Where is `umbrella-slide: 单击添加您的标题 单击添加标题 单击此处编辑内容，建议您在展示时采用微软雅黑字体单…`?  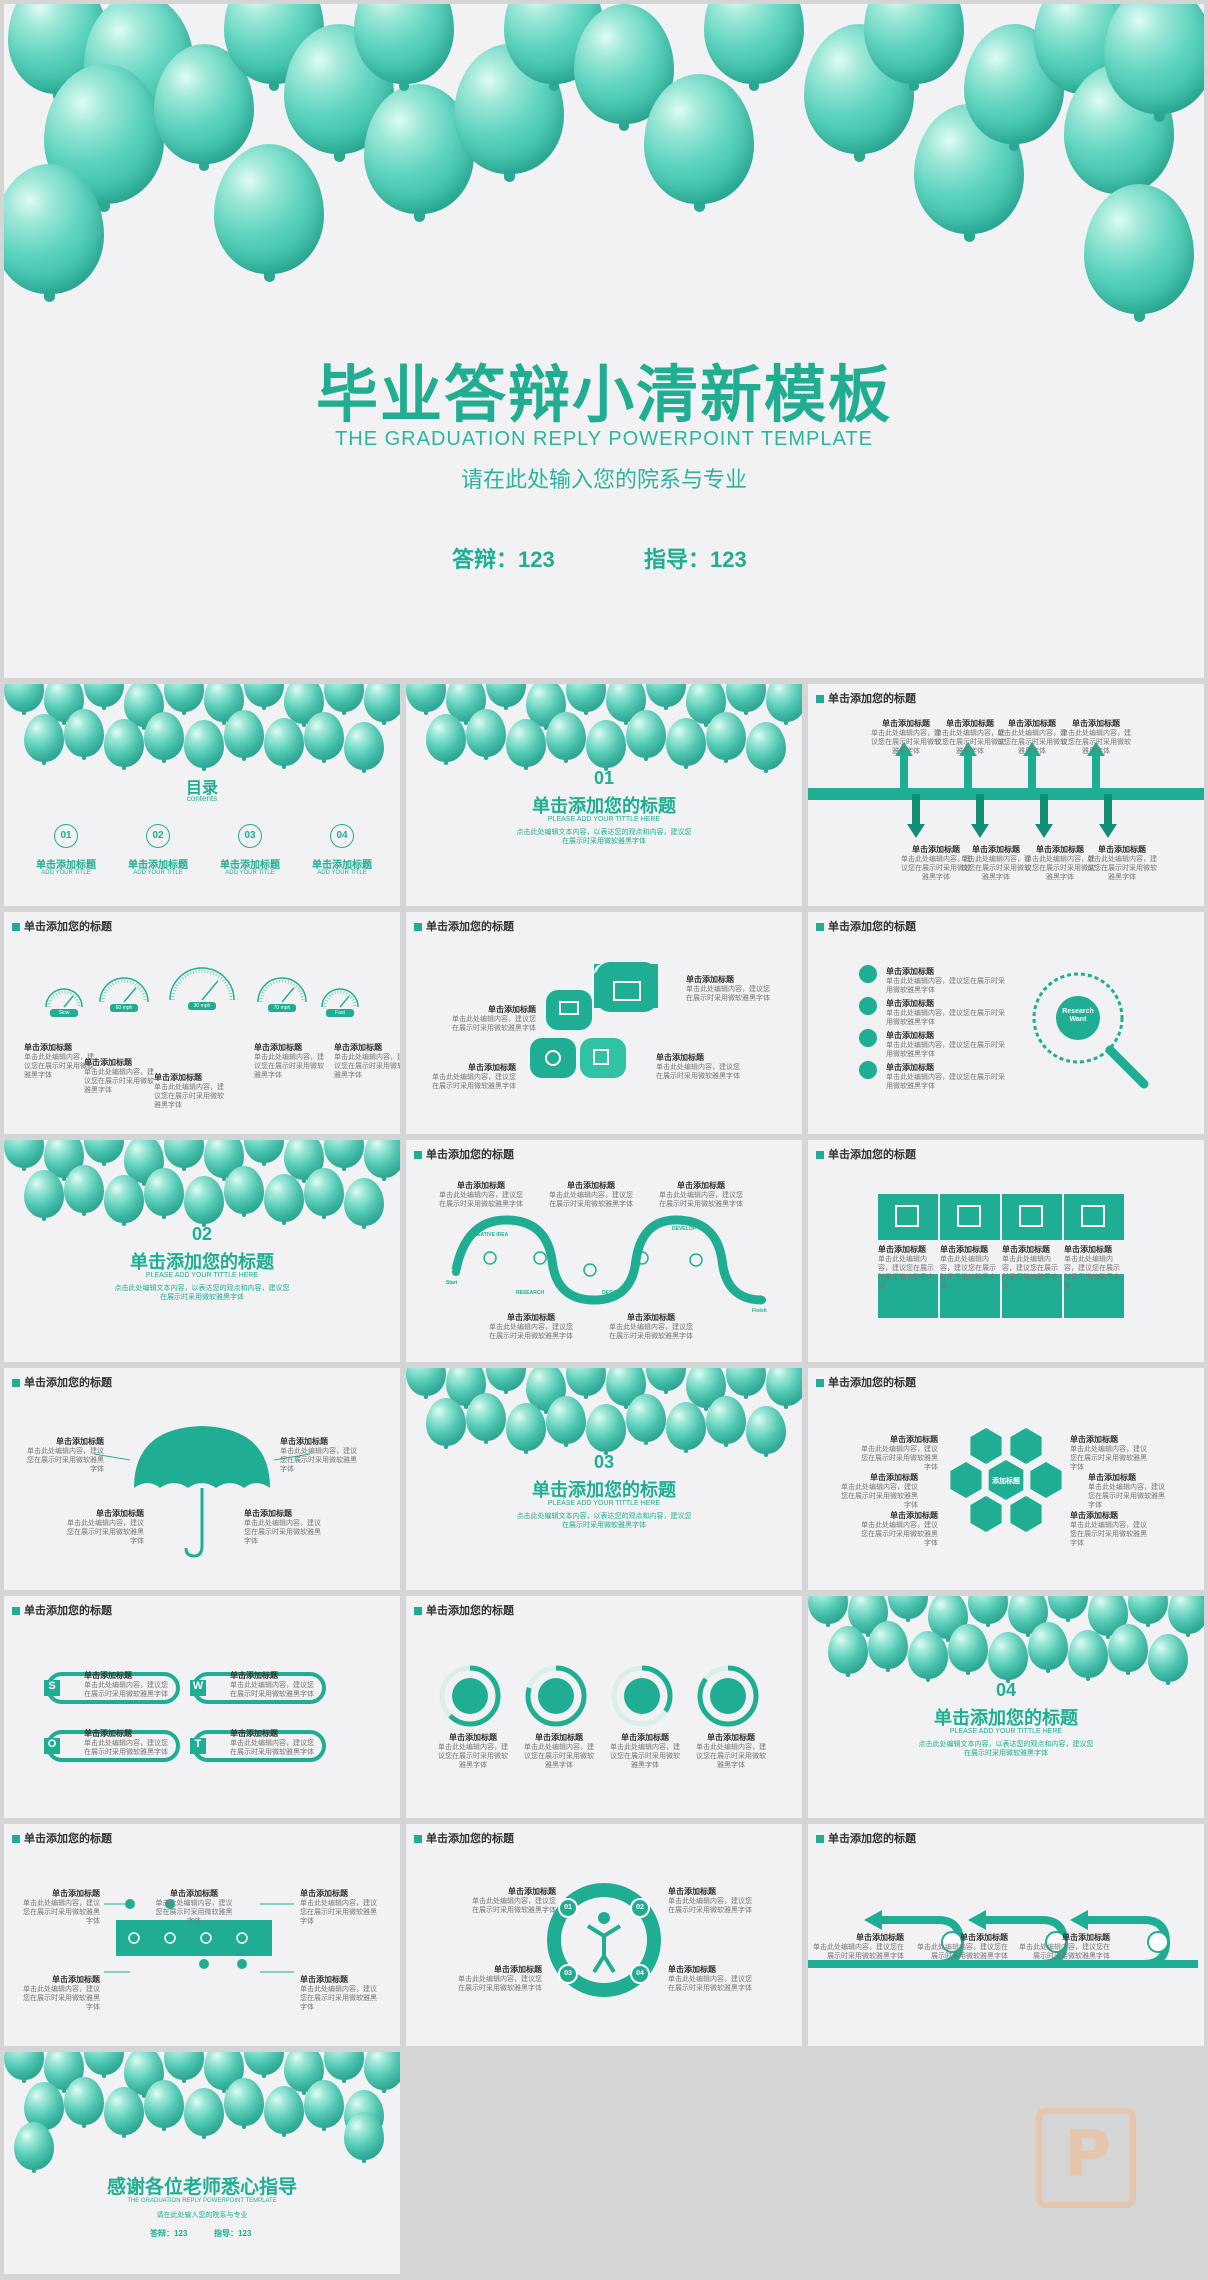 umbrella-slide: 单击添加您的标题 单击添加标题 单击此处编辑内容，建议您在展示时采用微软雅黑字体单… is located at coordinates (202, 1479).